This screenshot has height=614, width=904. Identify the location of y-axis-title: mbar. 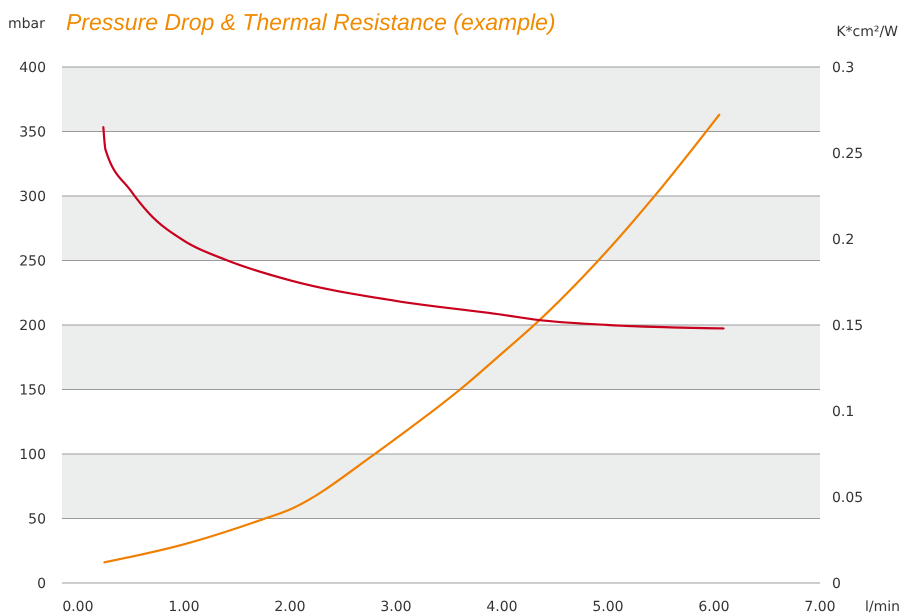
(27, 24).